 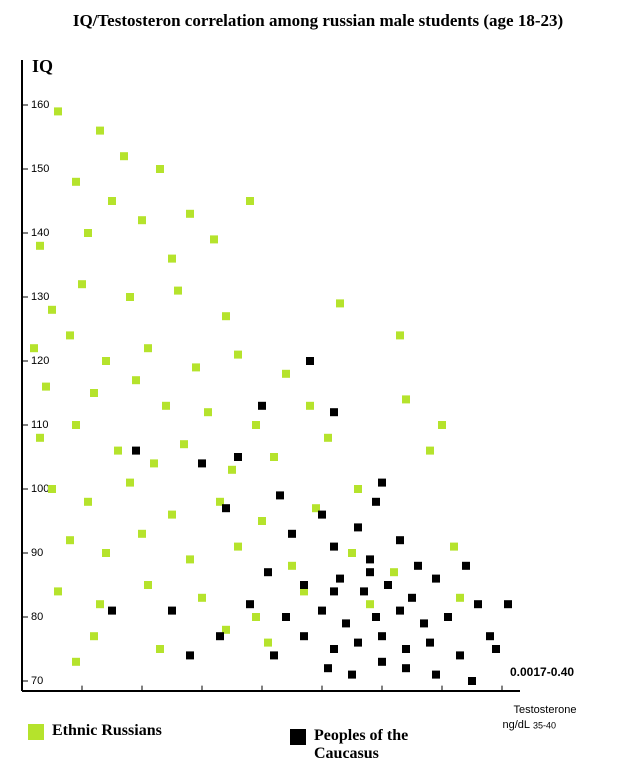 I want to click on x-annotation: 0.0017-0.40, so click(x=542, y=672).